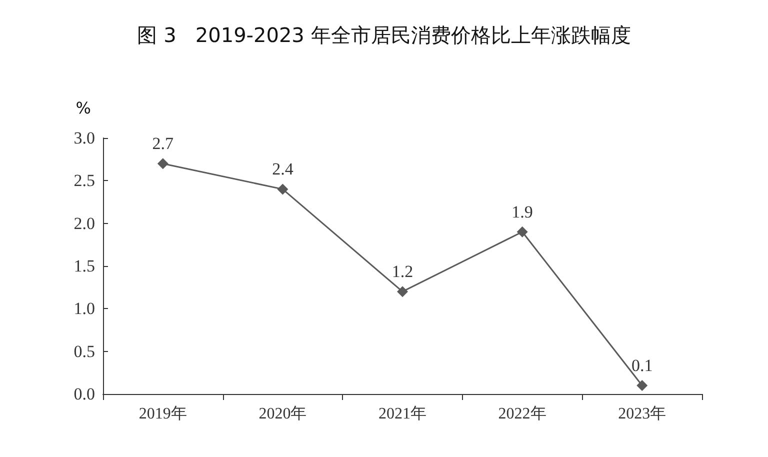 Image resolution: width=768 pixels, height=457 pixels. What do you see at coordinates (403, 272) in the screenshot?
I see `data-label: 1.2` at bounding box center [403, 272].